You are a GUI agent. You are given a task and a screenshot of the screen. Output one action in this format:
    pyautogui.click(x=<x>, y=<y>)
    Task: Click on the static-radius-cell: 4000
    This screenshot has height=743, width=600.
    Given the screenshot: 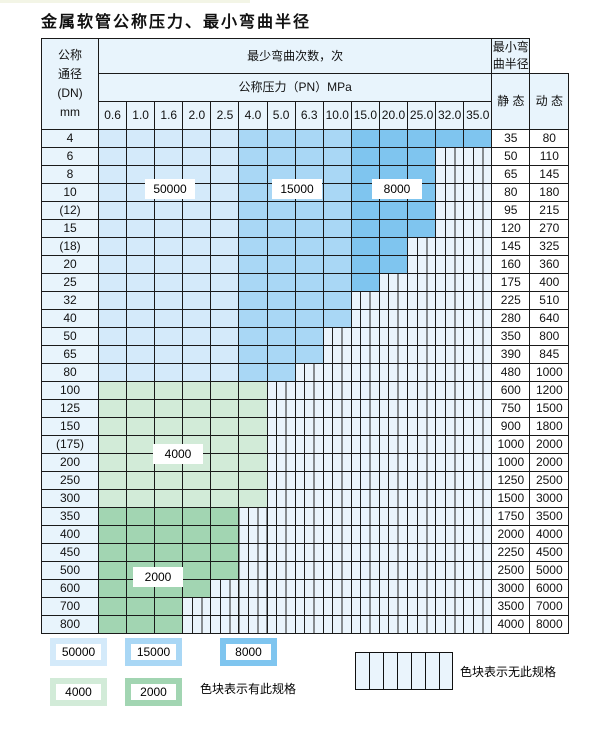 What is the action you would take?
    pyautogui.click(x=511, y=624)
    